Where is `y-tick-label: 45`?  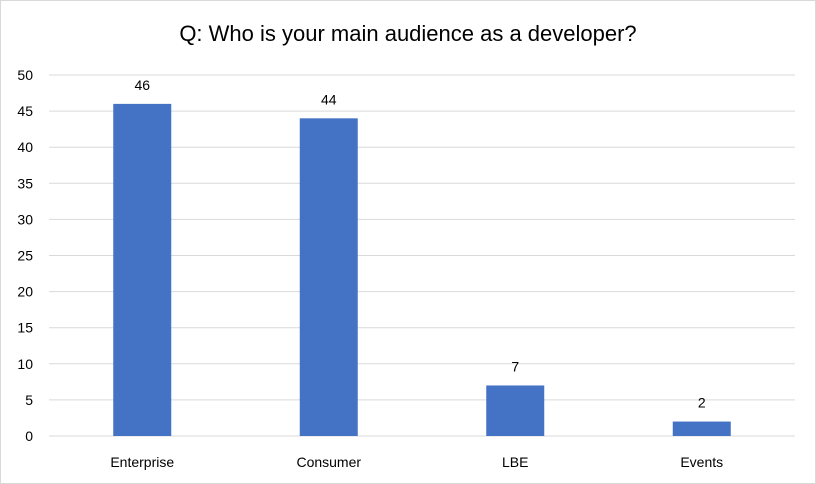
y-tick-label: 45 is located at coordinates (25, 111).